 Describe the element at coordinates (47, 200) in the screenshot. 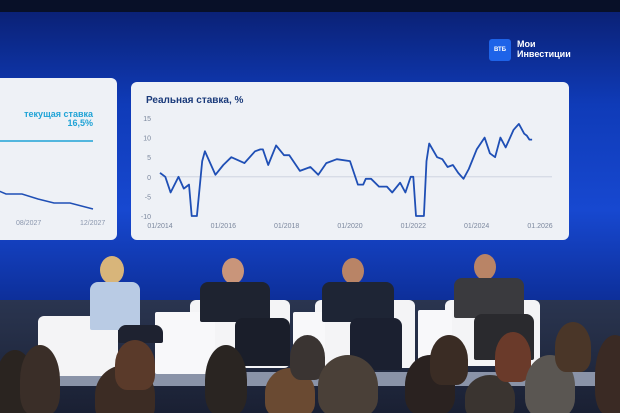

I see `forecast-line` at that location.